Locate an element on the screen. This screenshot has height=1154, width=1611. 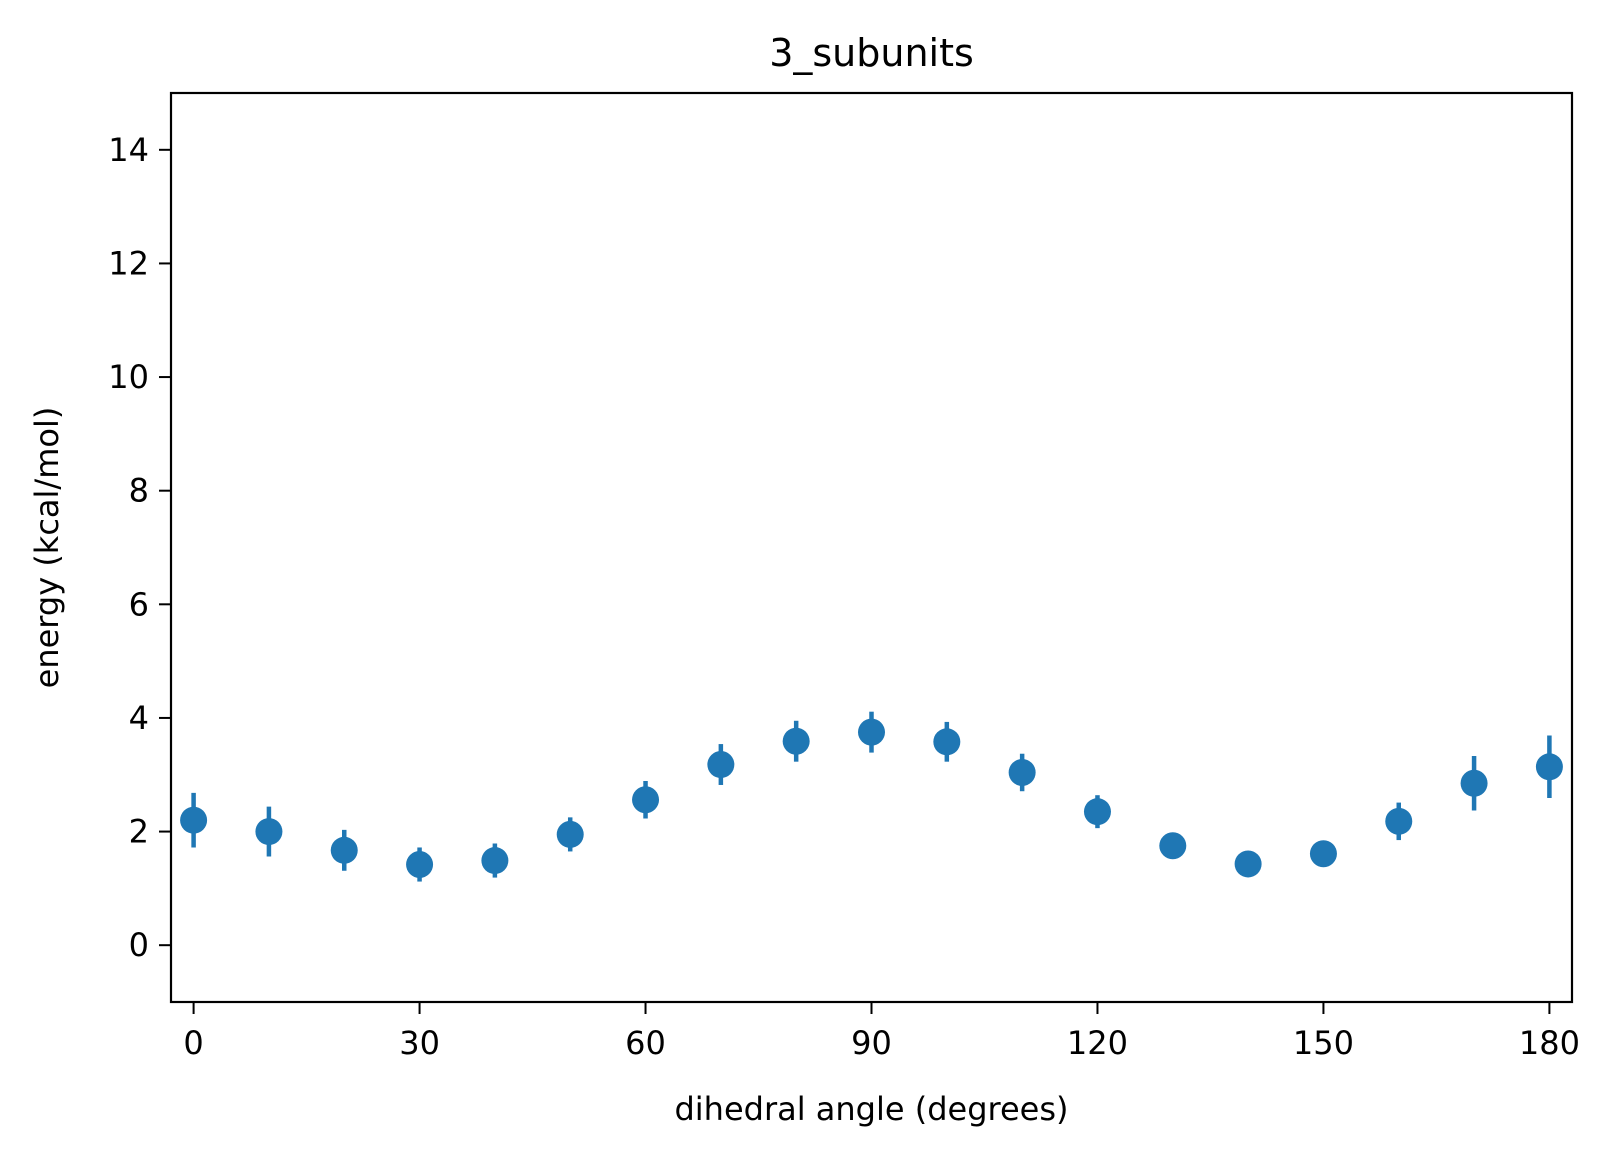
x-tick-label: 120 is located at coordinates (1097, 1043).